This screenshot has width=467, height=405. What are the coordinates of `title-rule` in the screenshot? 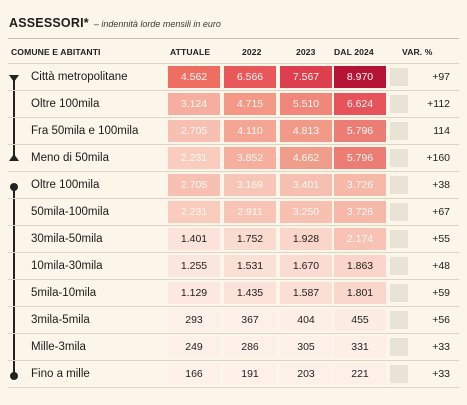 It's located at (233, 38).